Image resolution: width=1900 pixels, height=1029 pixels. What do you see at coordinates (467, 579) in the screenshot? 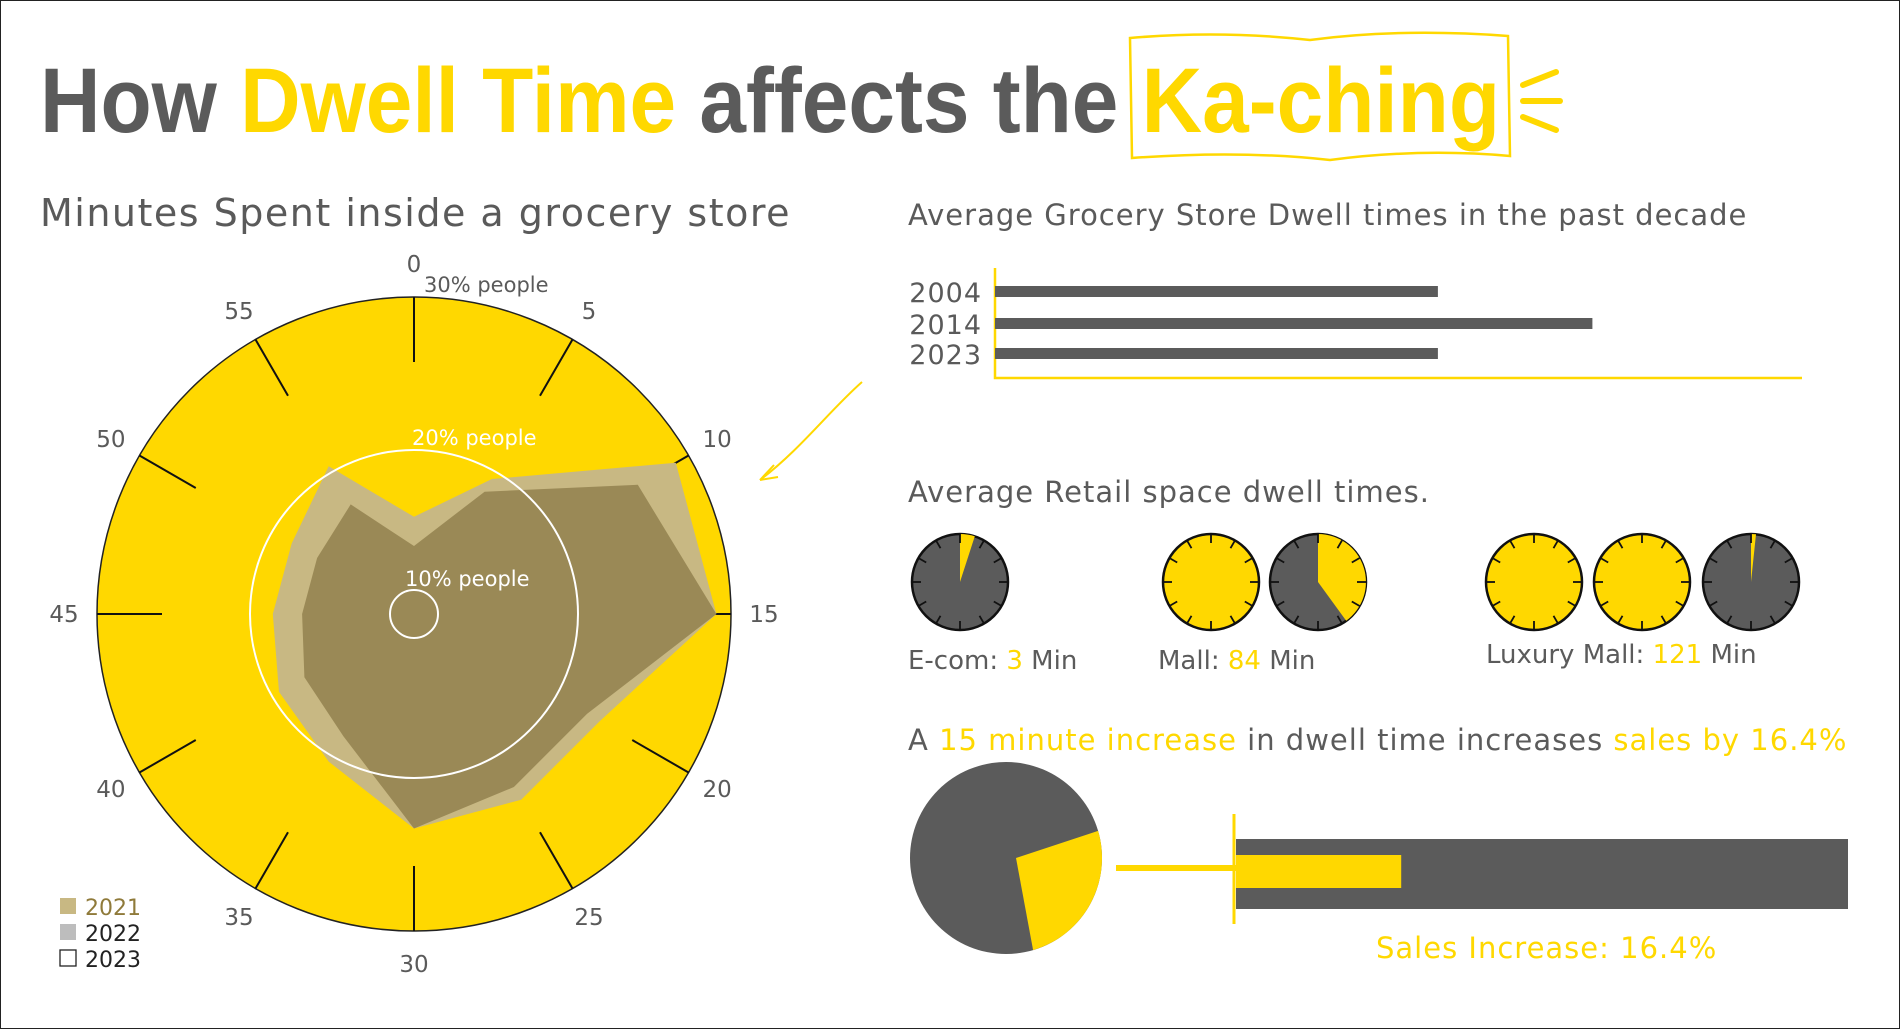
I see `ring-label-10: 10% people` at bounding box center [467, 579].